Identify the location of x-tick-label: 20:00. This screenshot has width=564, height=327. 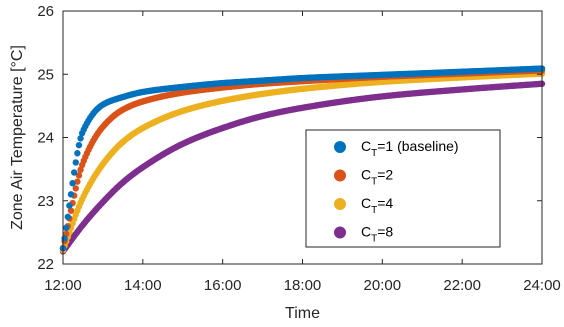
(383, 285).